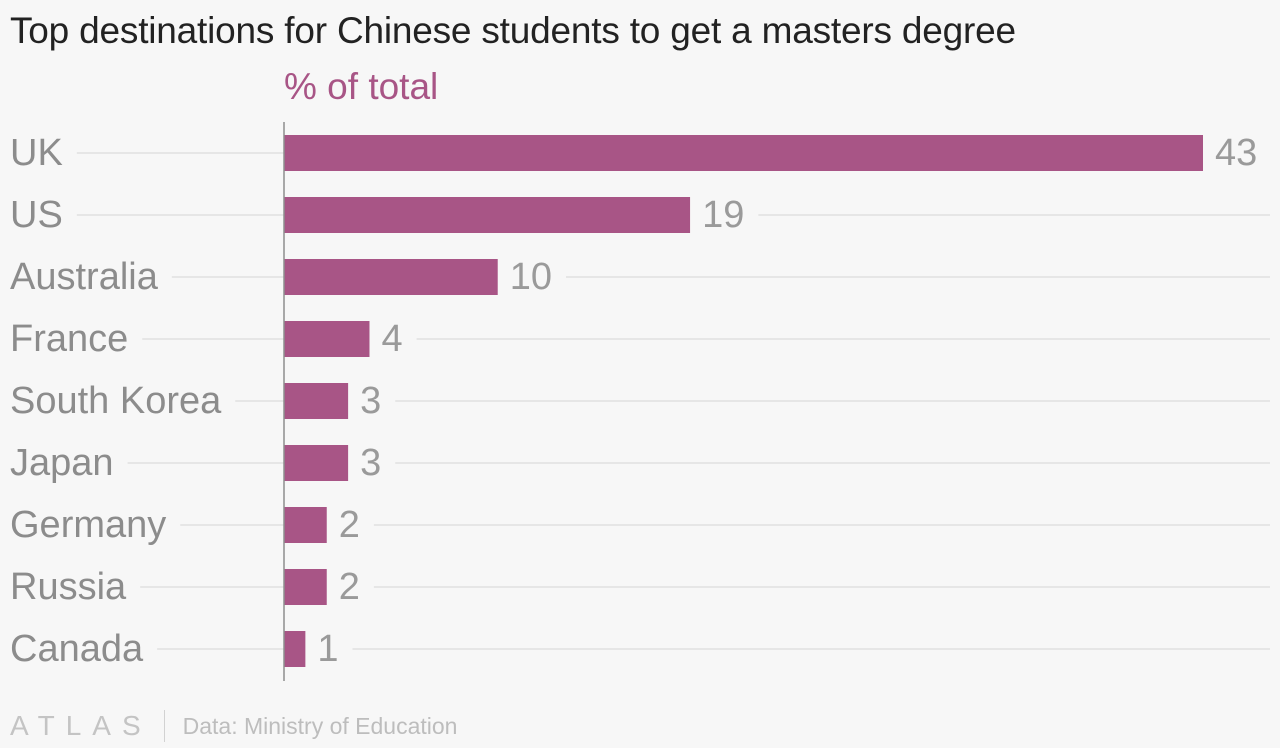 This screenshot has width=1280, height=748. I want to click on value-label: 1, so click(327, 649).